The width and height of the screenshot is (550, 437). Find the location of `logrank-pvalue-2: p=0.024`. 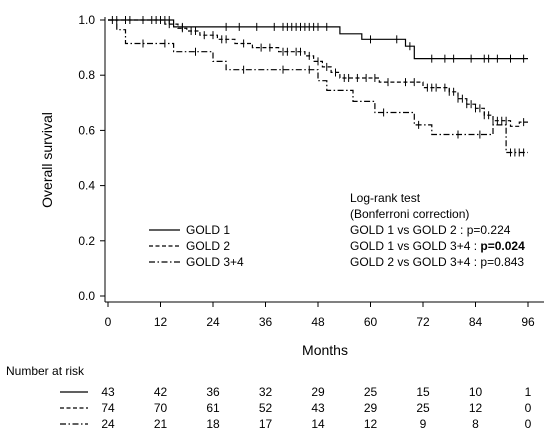

logrank-pvalue-2: p=0.024 is located at coordinates (502, 246).